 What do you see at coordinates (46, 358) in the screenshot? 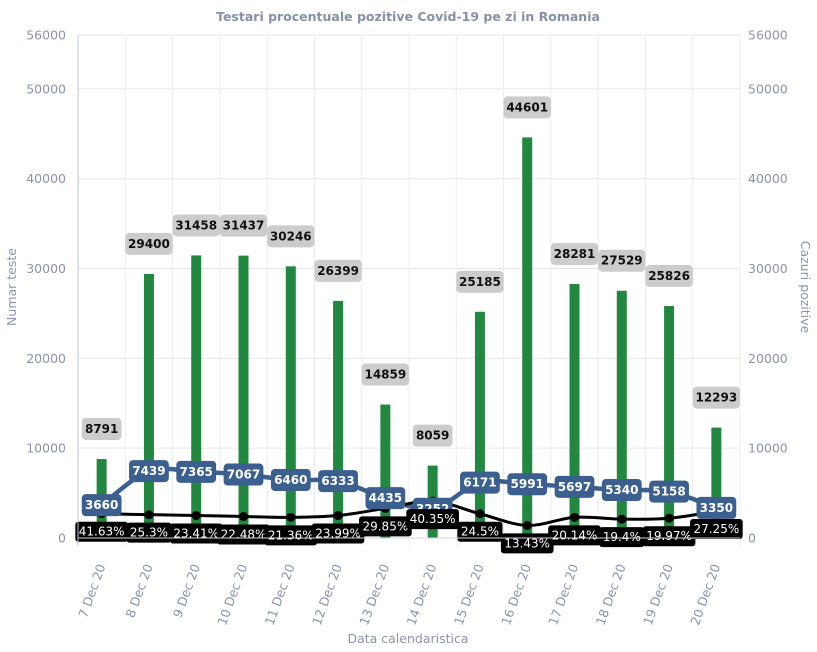
I see `y-tick-label-left: 20000` at bounding box center [46, 358].